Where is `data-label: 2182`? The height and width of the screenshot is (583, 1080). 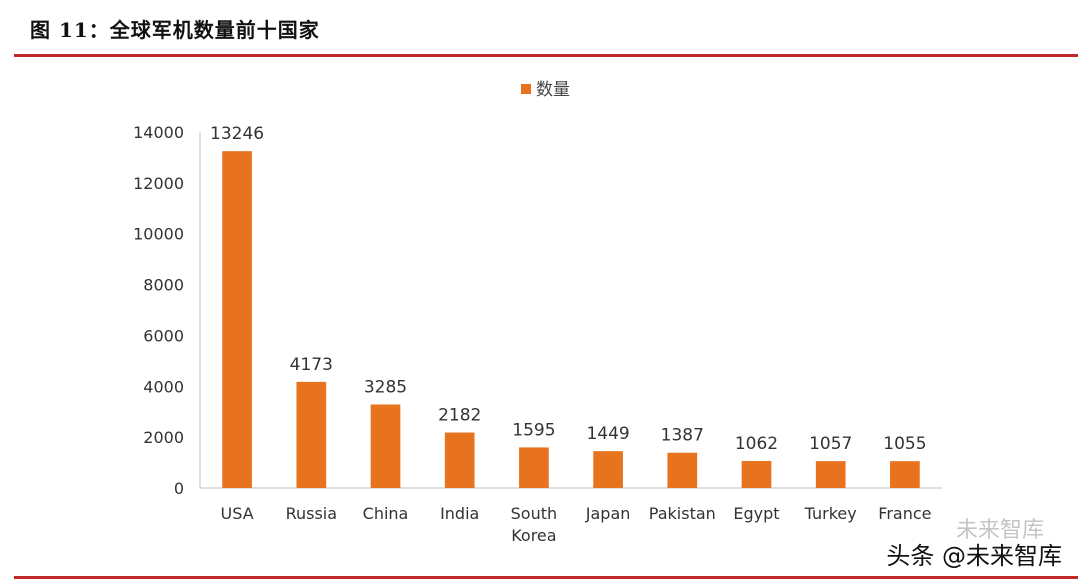
data-label: 2182 is located at coordinates (459, 416).